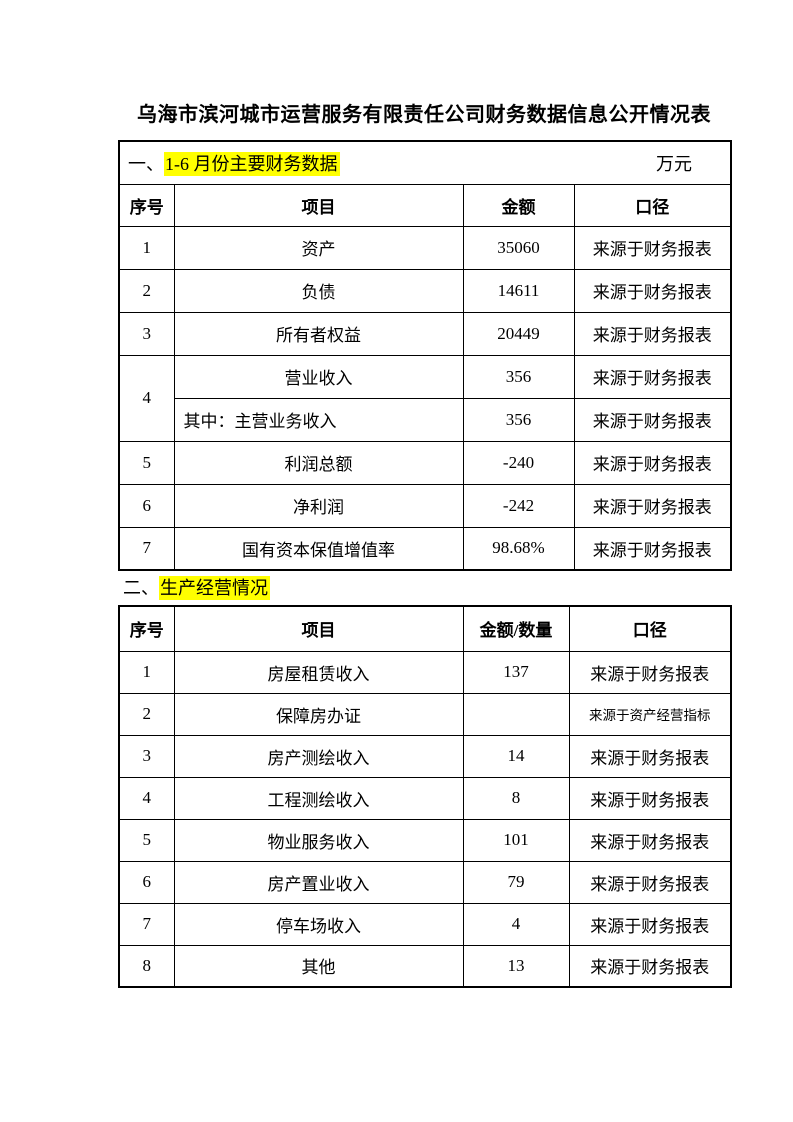 Image resolution: width=793 pixels, height=1122 pixels. I want to click on table-row: 1 房屋租赁收入 137 来源于财务报表, so click(425, 672).